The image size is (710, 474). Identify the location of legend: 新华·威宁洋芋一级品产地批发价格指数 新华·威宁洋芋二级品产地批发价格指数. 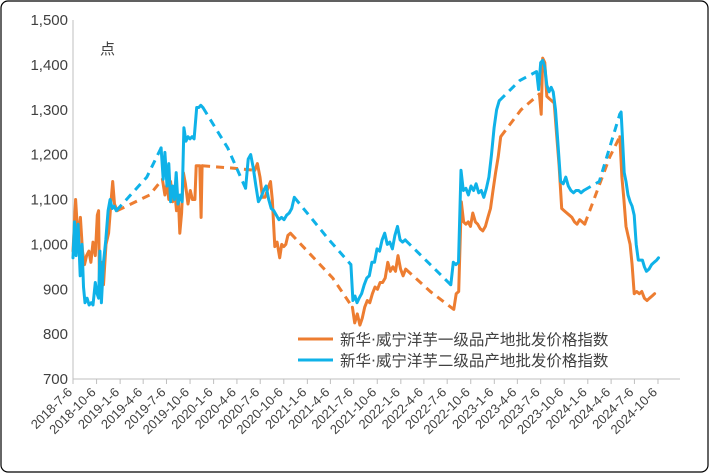
(453, 350).